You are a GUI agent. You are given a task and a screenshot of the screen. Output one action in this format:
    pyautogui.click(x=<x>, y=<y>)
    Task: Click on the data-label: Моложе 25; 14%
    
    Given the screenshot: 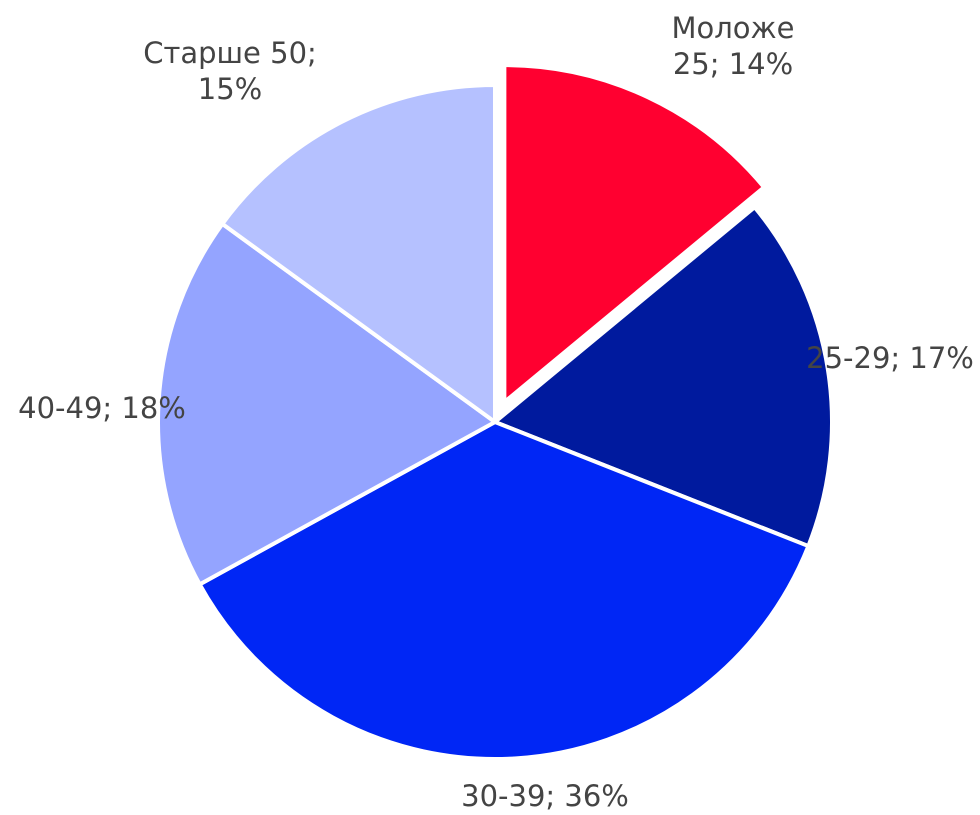 What is the action you would take?
    pyautogui.click(x=732, y=46)
    